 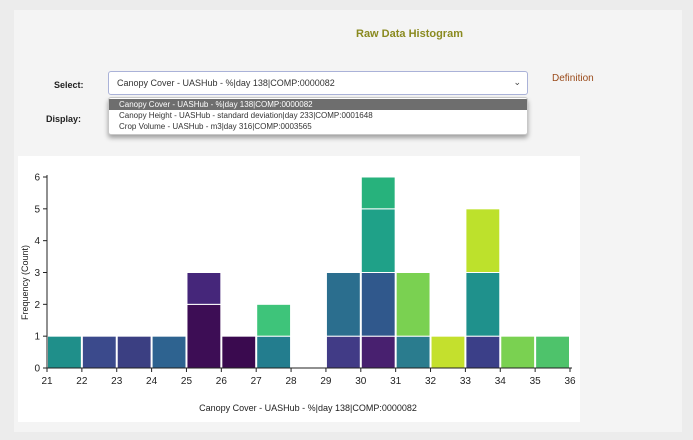 What do you see at coordinates (361, 381) in the screenshot?
I see `x-tick-label: 30` at bounding box center [361, 381].